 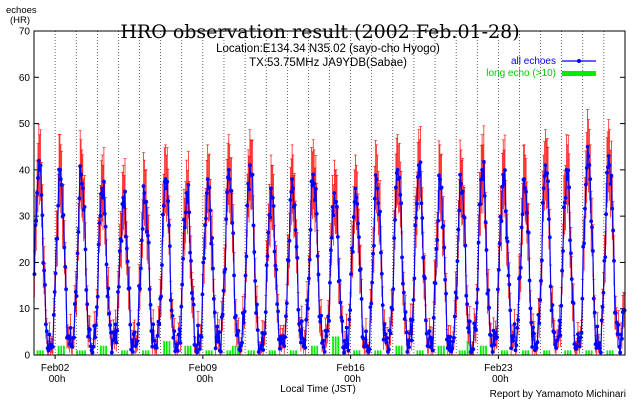 What do you see at coordinates (203, 368) in the screenshot?
I see `x-tick-label-date: Feb09` at bounding box center [203, 368].